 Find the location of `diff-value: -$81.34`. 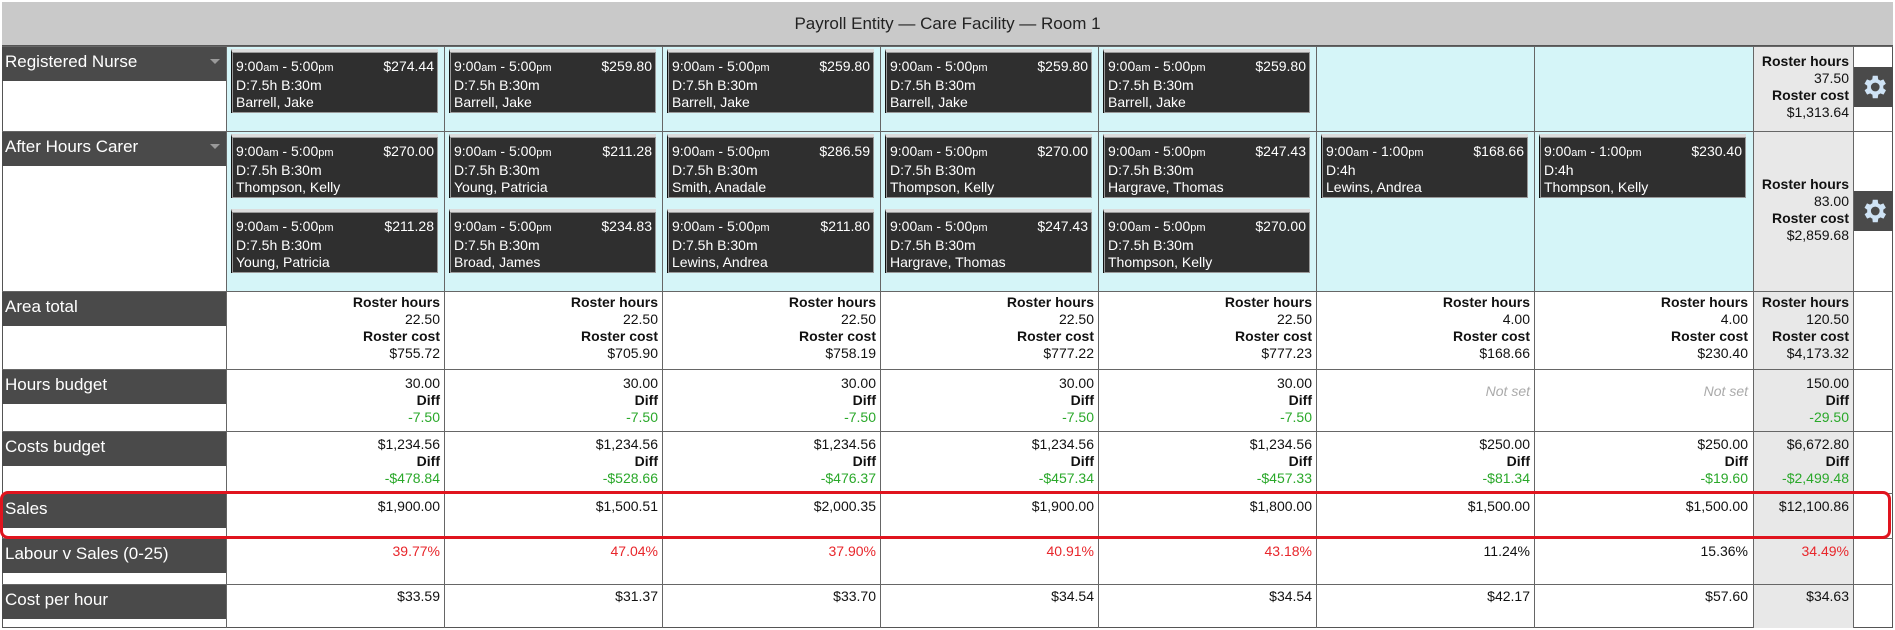

diff-value: -$81.34 is located at coordinates (1506, 478).